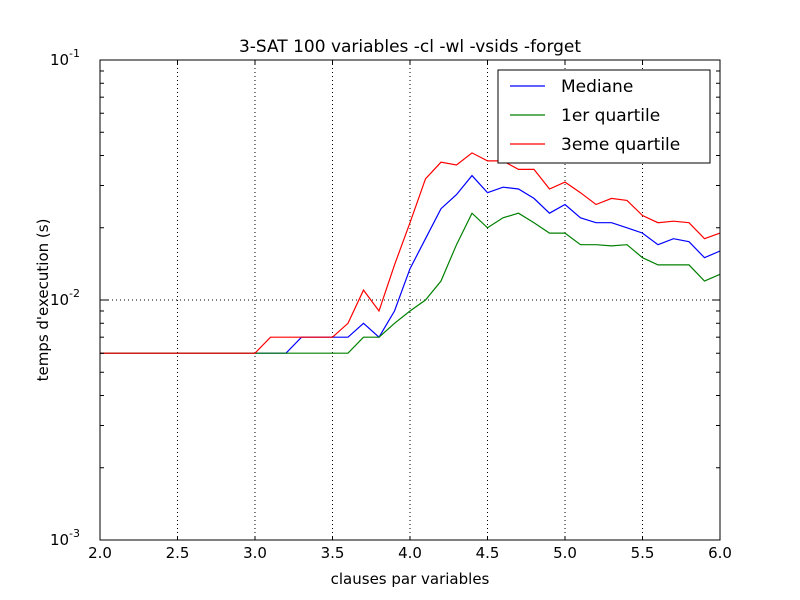  I want to click on x-tick-label: 2.0, so click(100, 553).